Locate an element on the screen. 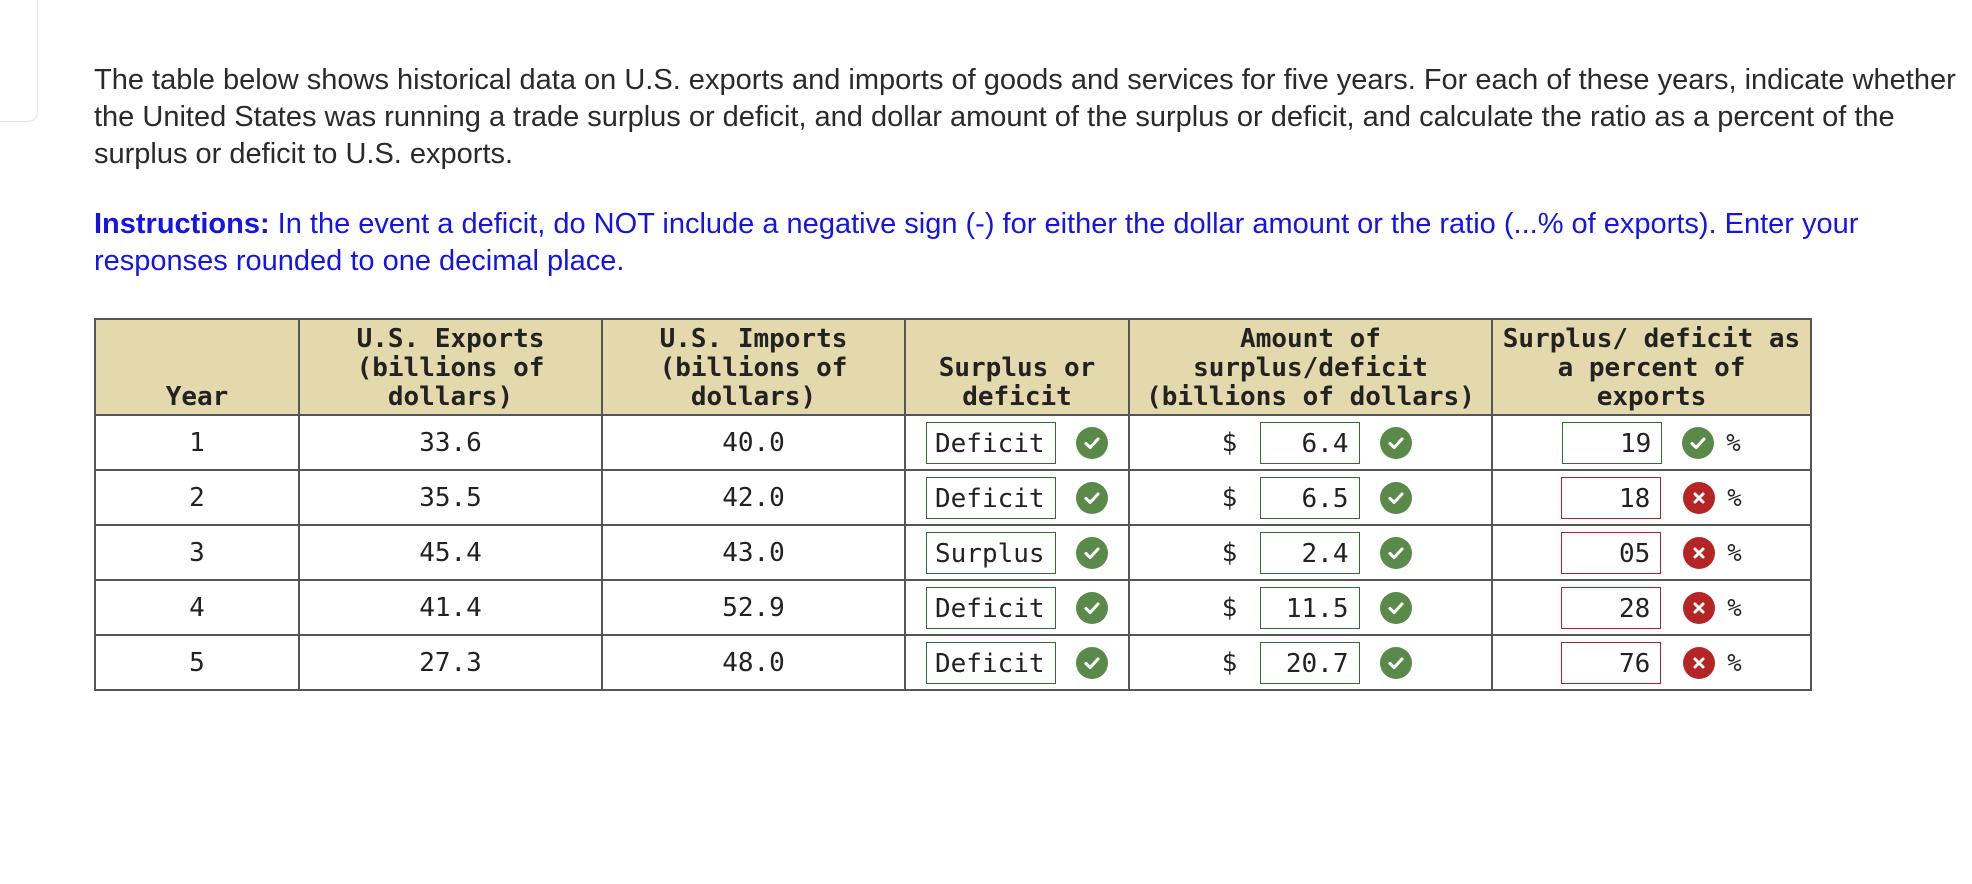 The width and height of the screenshot is (1972, 884). table-row: 5 27.3 48.0 Deficit $20.7 76% is located at coordinates (953, 662).